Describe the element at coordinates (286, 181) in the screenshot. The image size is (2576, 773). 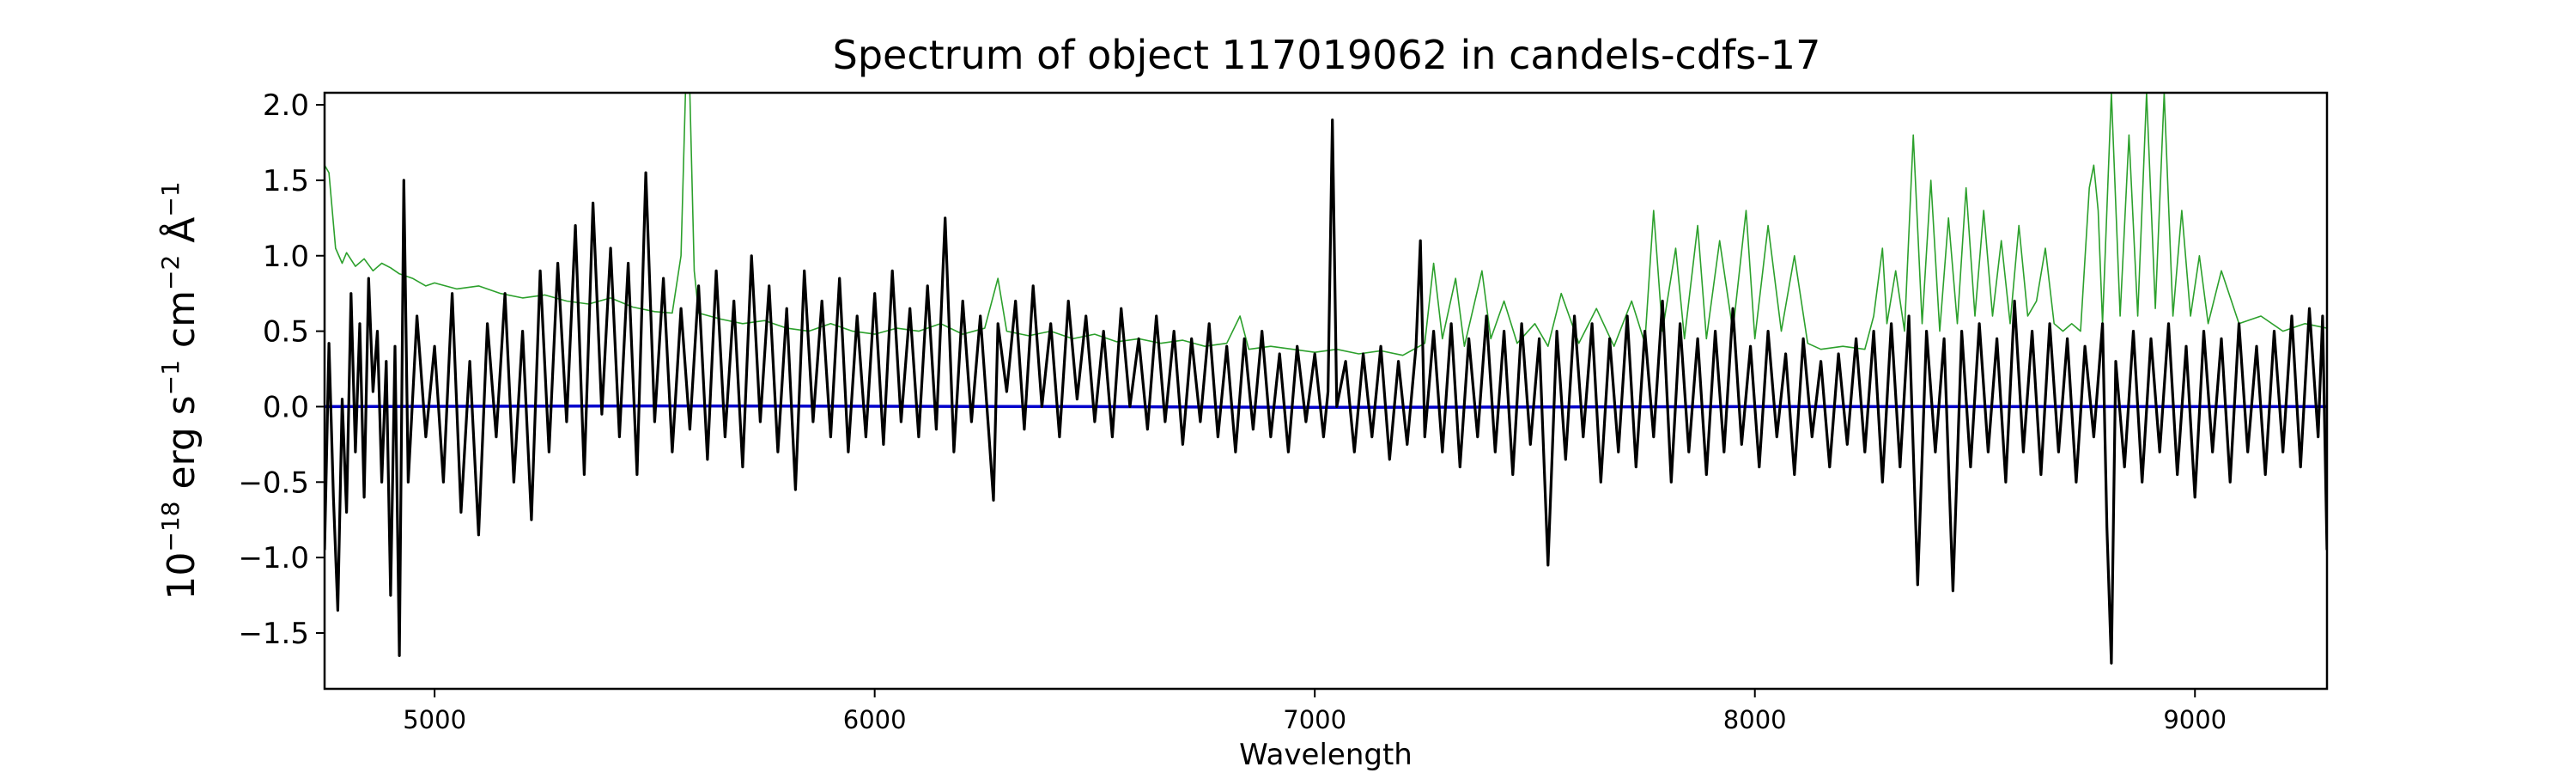
I see `y-tick-label: 1.5` at that location.